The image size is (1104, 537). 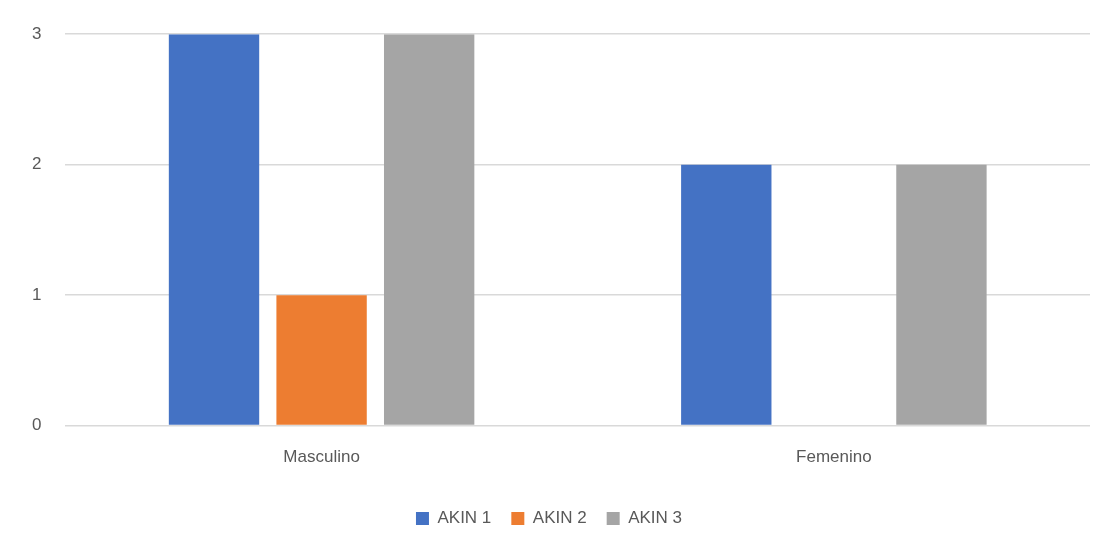 I want to click on y-tick-label: 2, so click(x=36, y=164).